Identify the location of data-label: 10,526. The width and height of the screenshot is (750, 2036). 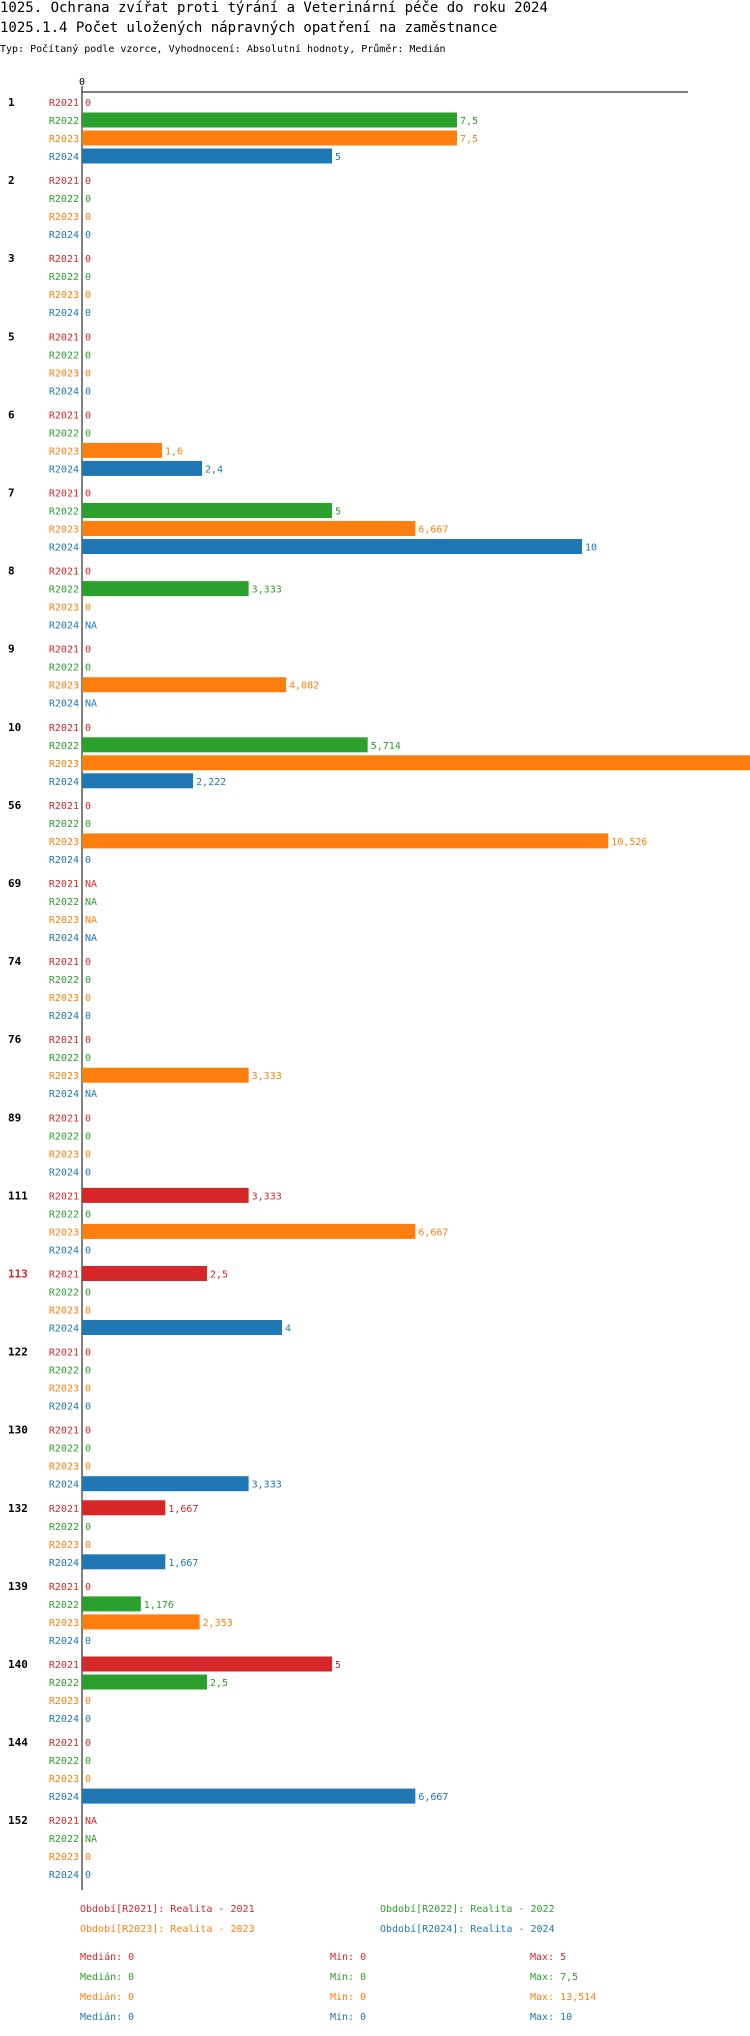
(629, 842).